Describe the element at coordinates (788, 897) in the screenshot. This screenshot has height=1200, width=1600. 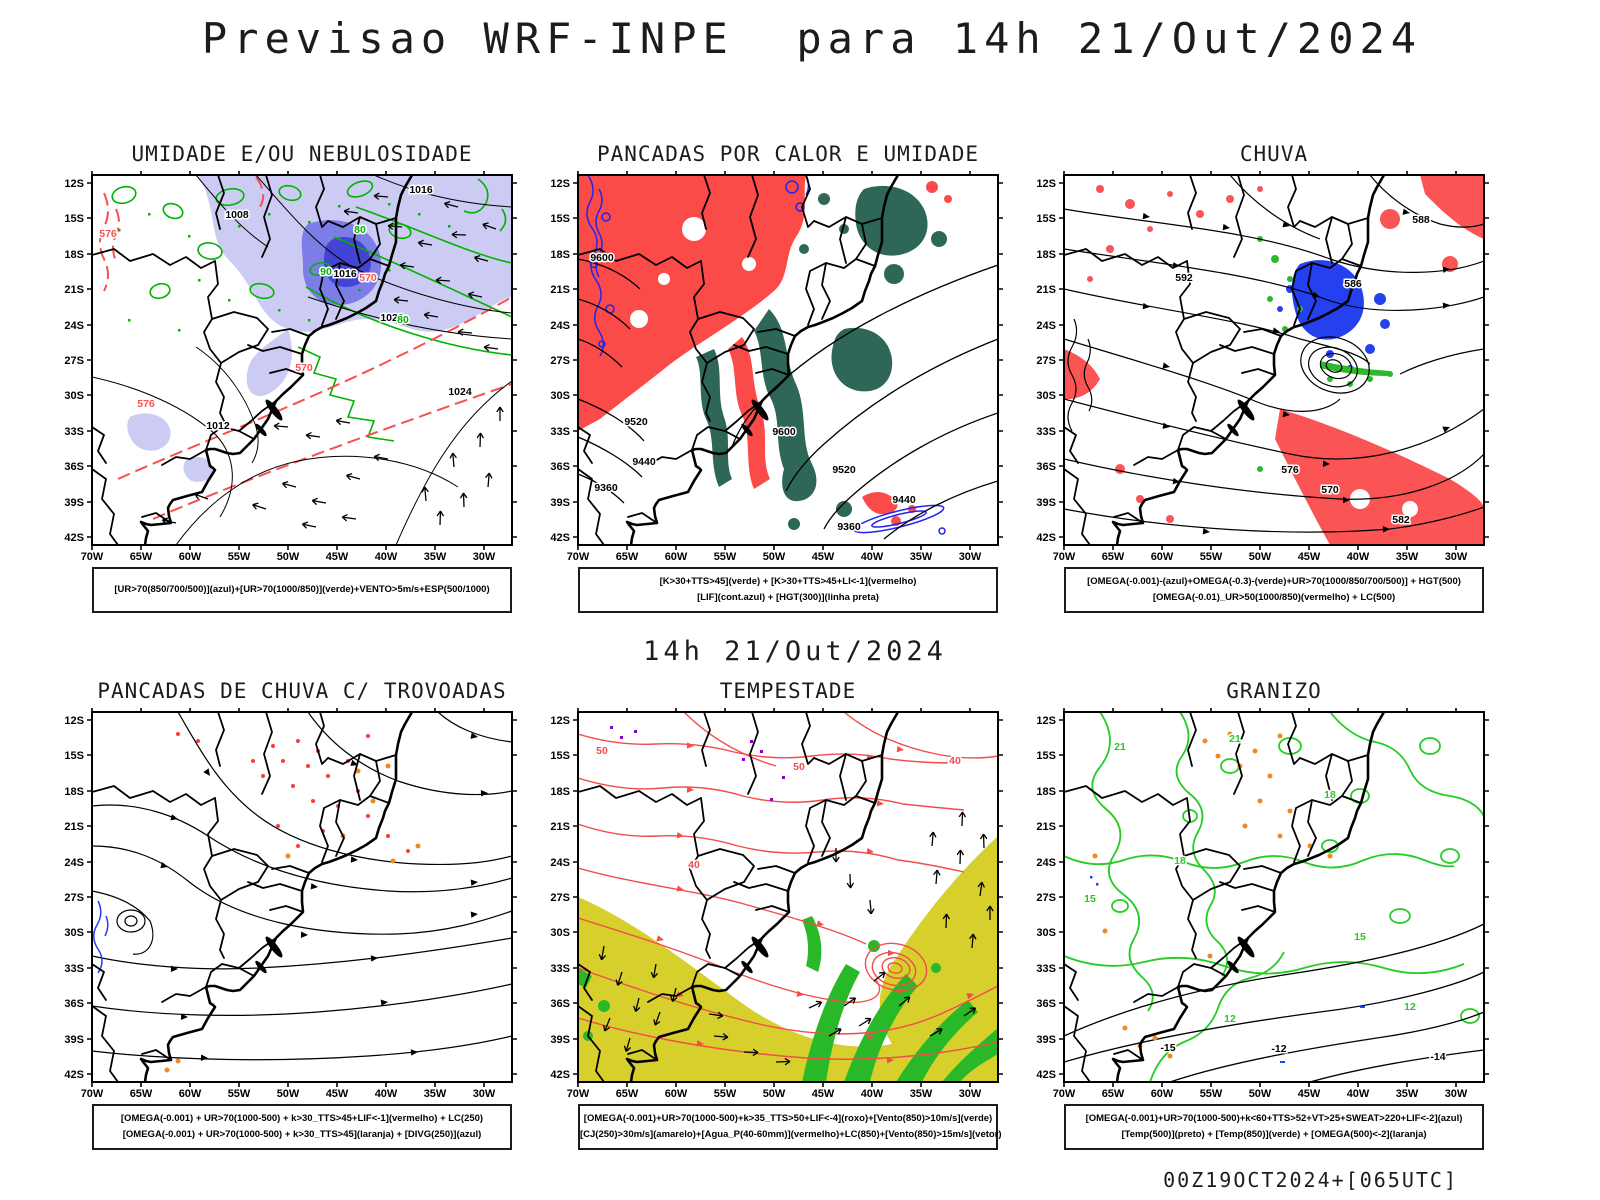
I see `map-content: 50 50 40 40` at that location.